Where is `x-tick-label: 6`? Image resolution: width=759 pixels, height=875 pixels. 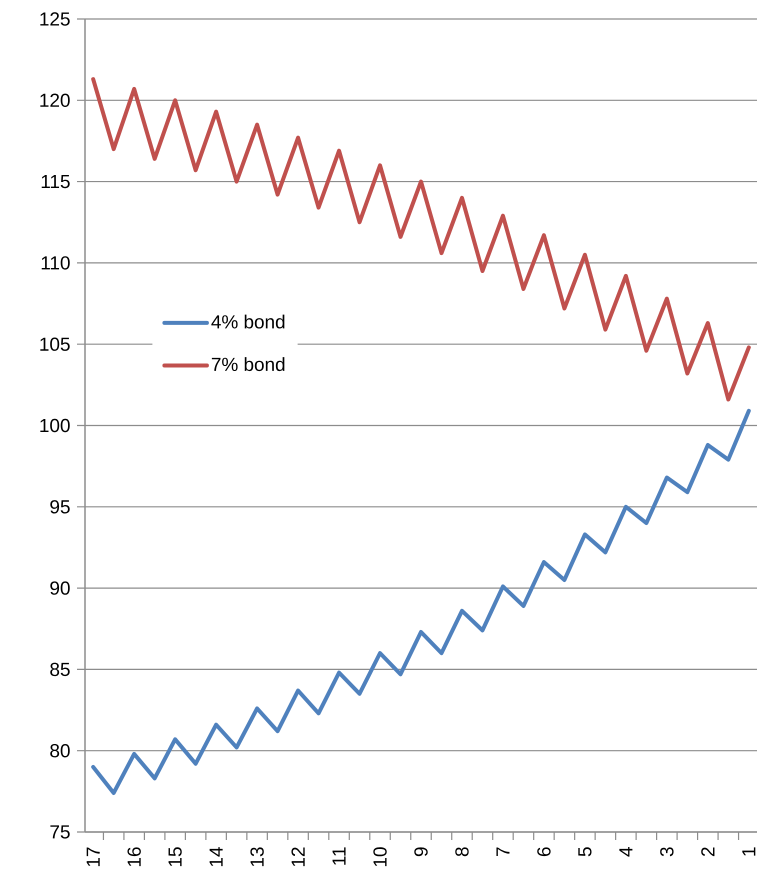
x-tick-label: 6 is located at coordinates (544, 851).